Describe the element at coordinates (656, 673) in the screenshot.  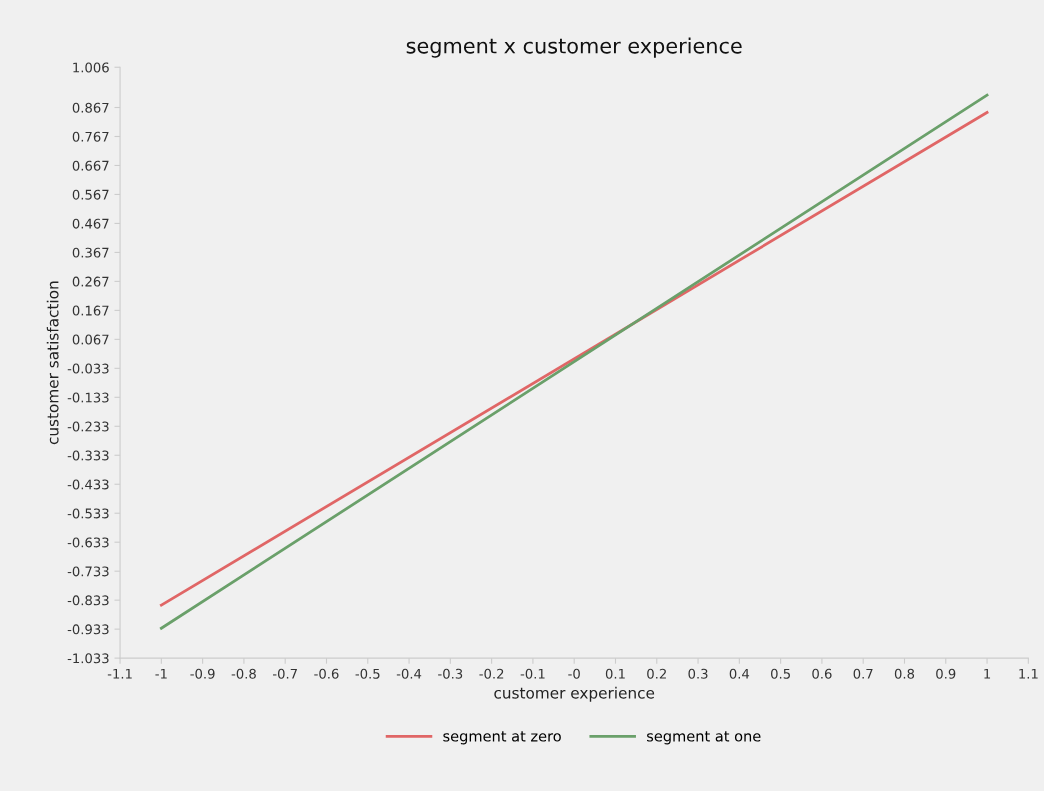
I see `x-tick-label: 0.2` at that location.